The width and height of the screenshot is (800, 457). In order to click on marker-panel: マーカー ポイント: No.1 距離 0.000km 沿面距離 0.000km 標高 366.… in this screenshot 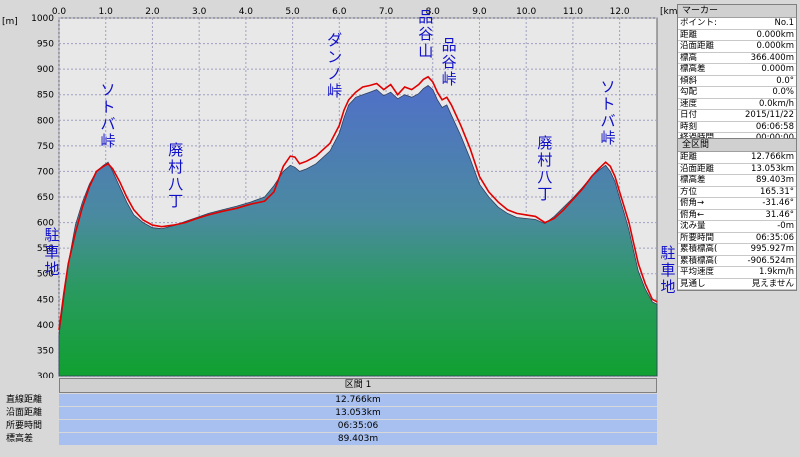, I will do `click(737, 75)`.